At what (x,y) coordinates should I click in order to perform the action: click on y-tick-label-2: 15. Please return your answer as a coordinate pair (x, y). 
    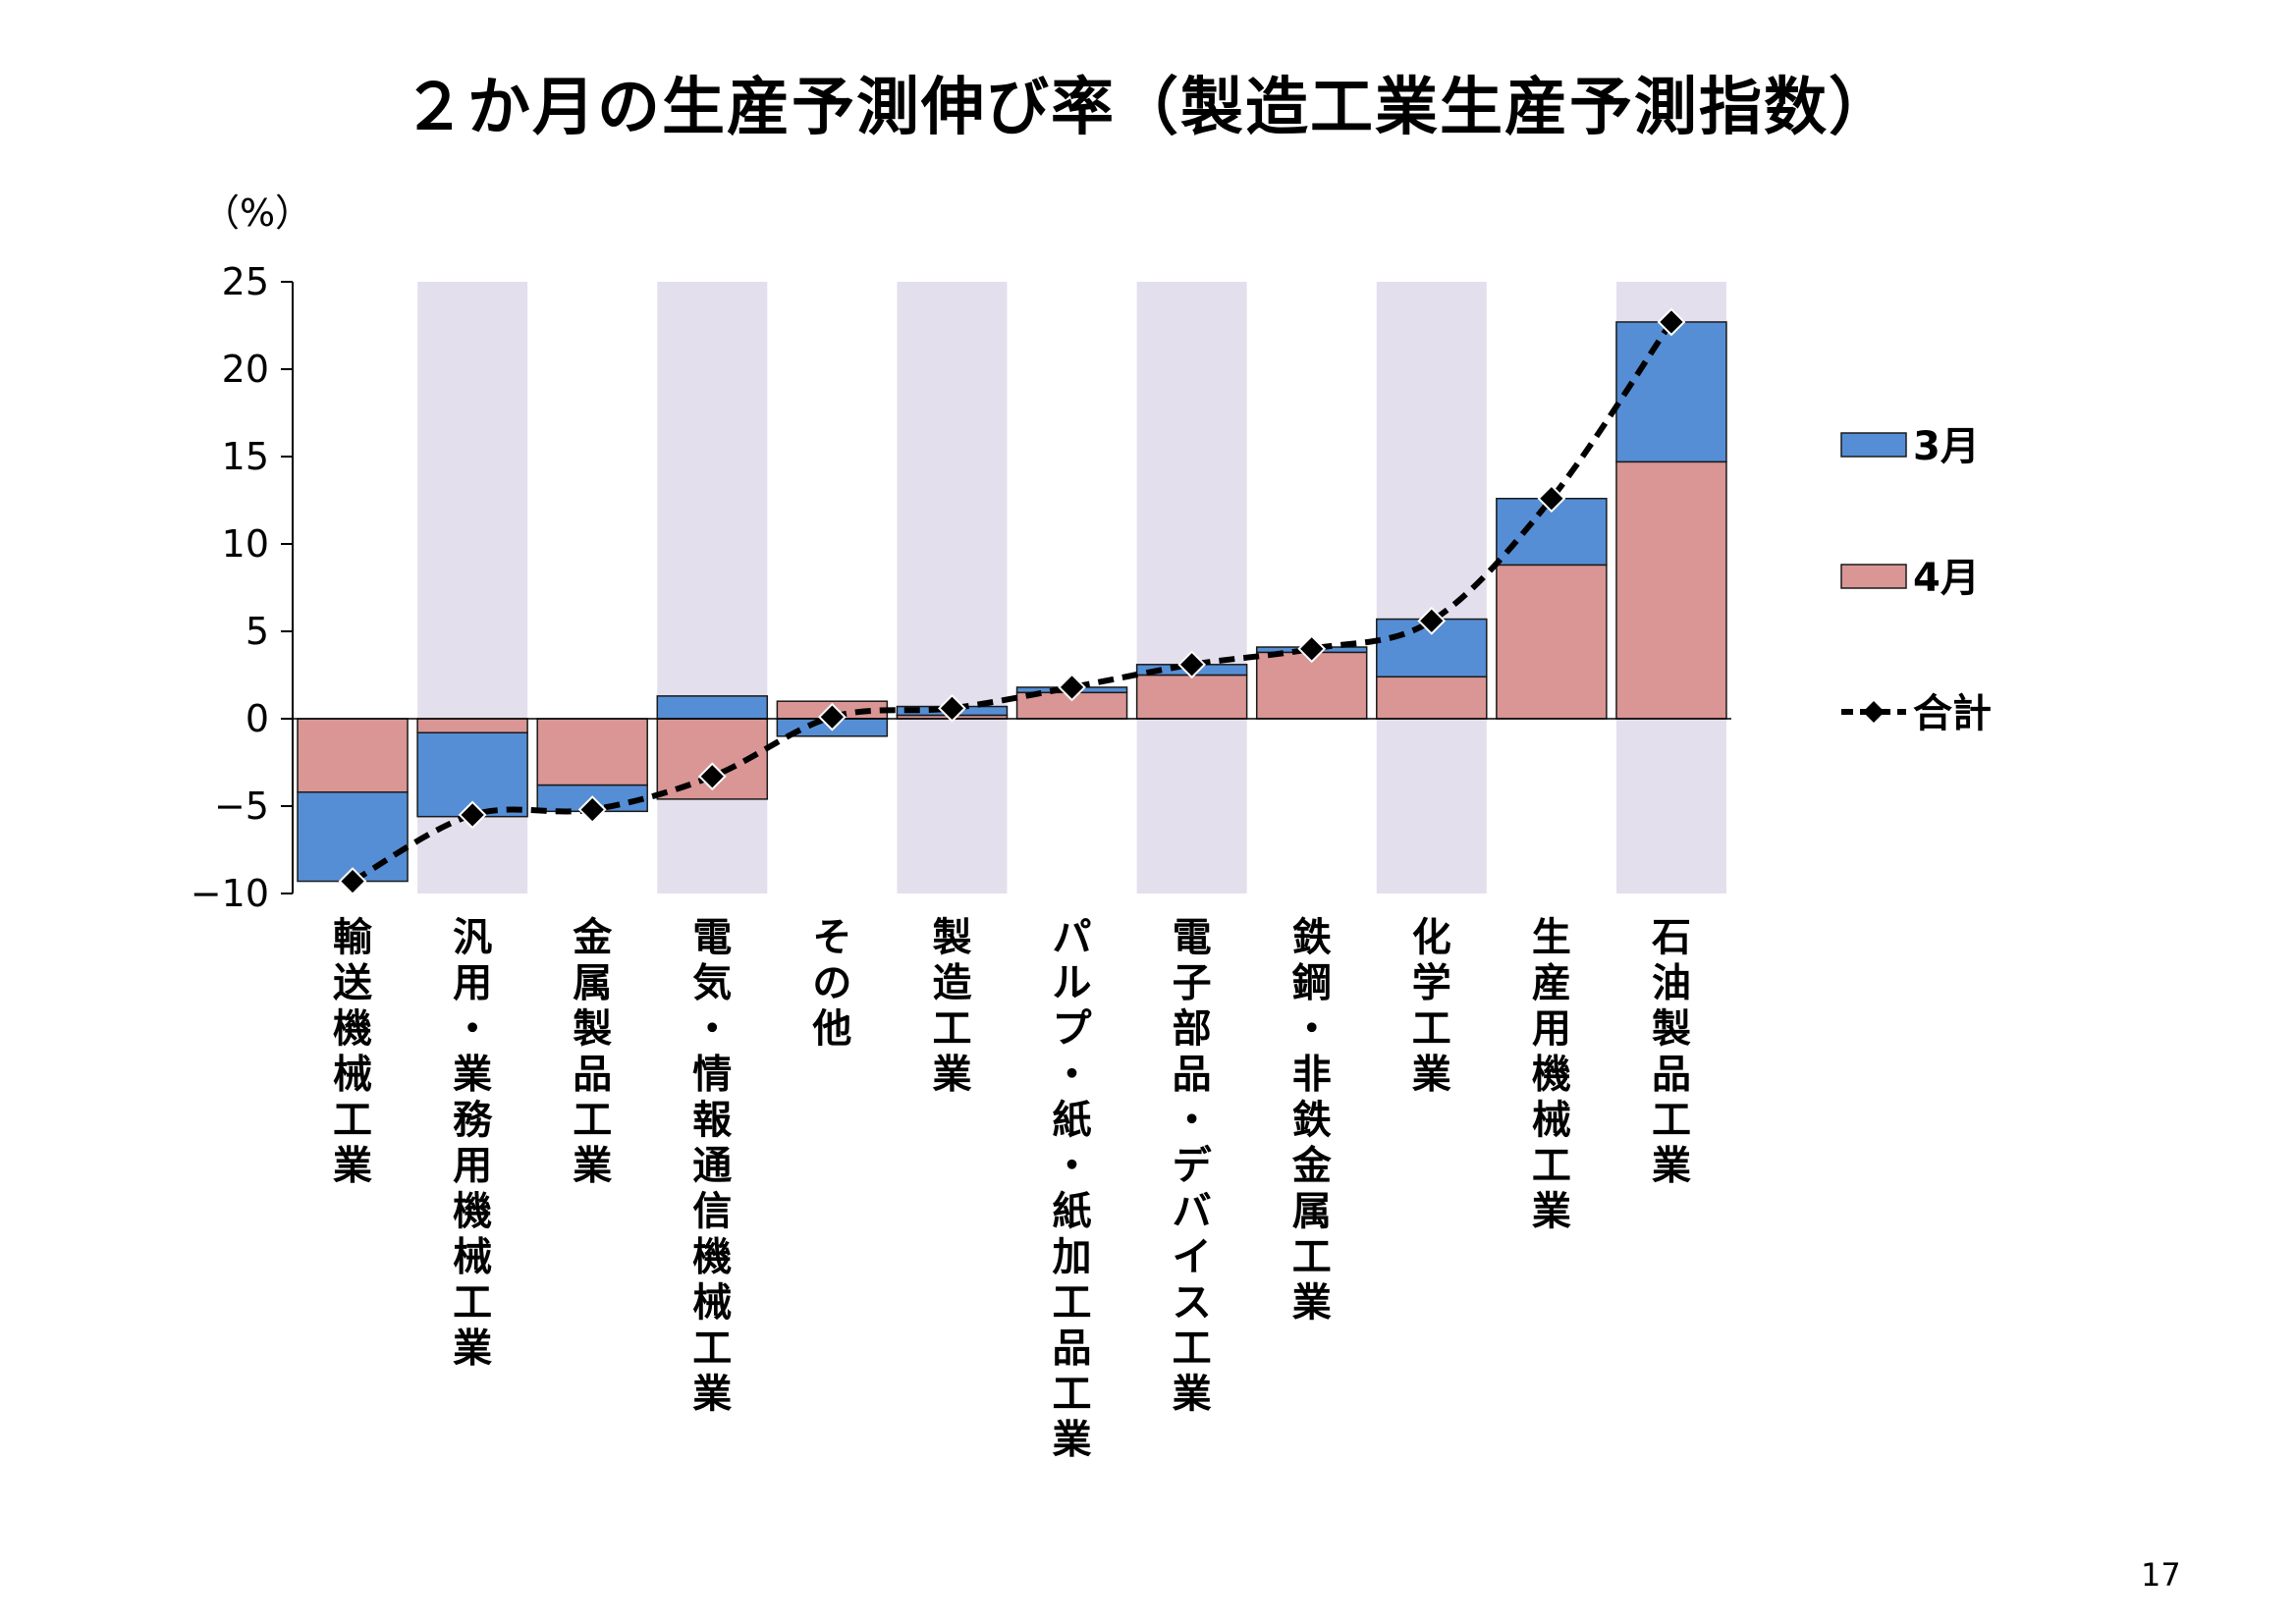
    Looking at the image, I should click on (245, 456).